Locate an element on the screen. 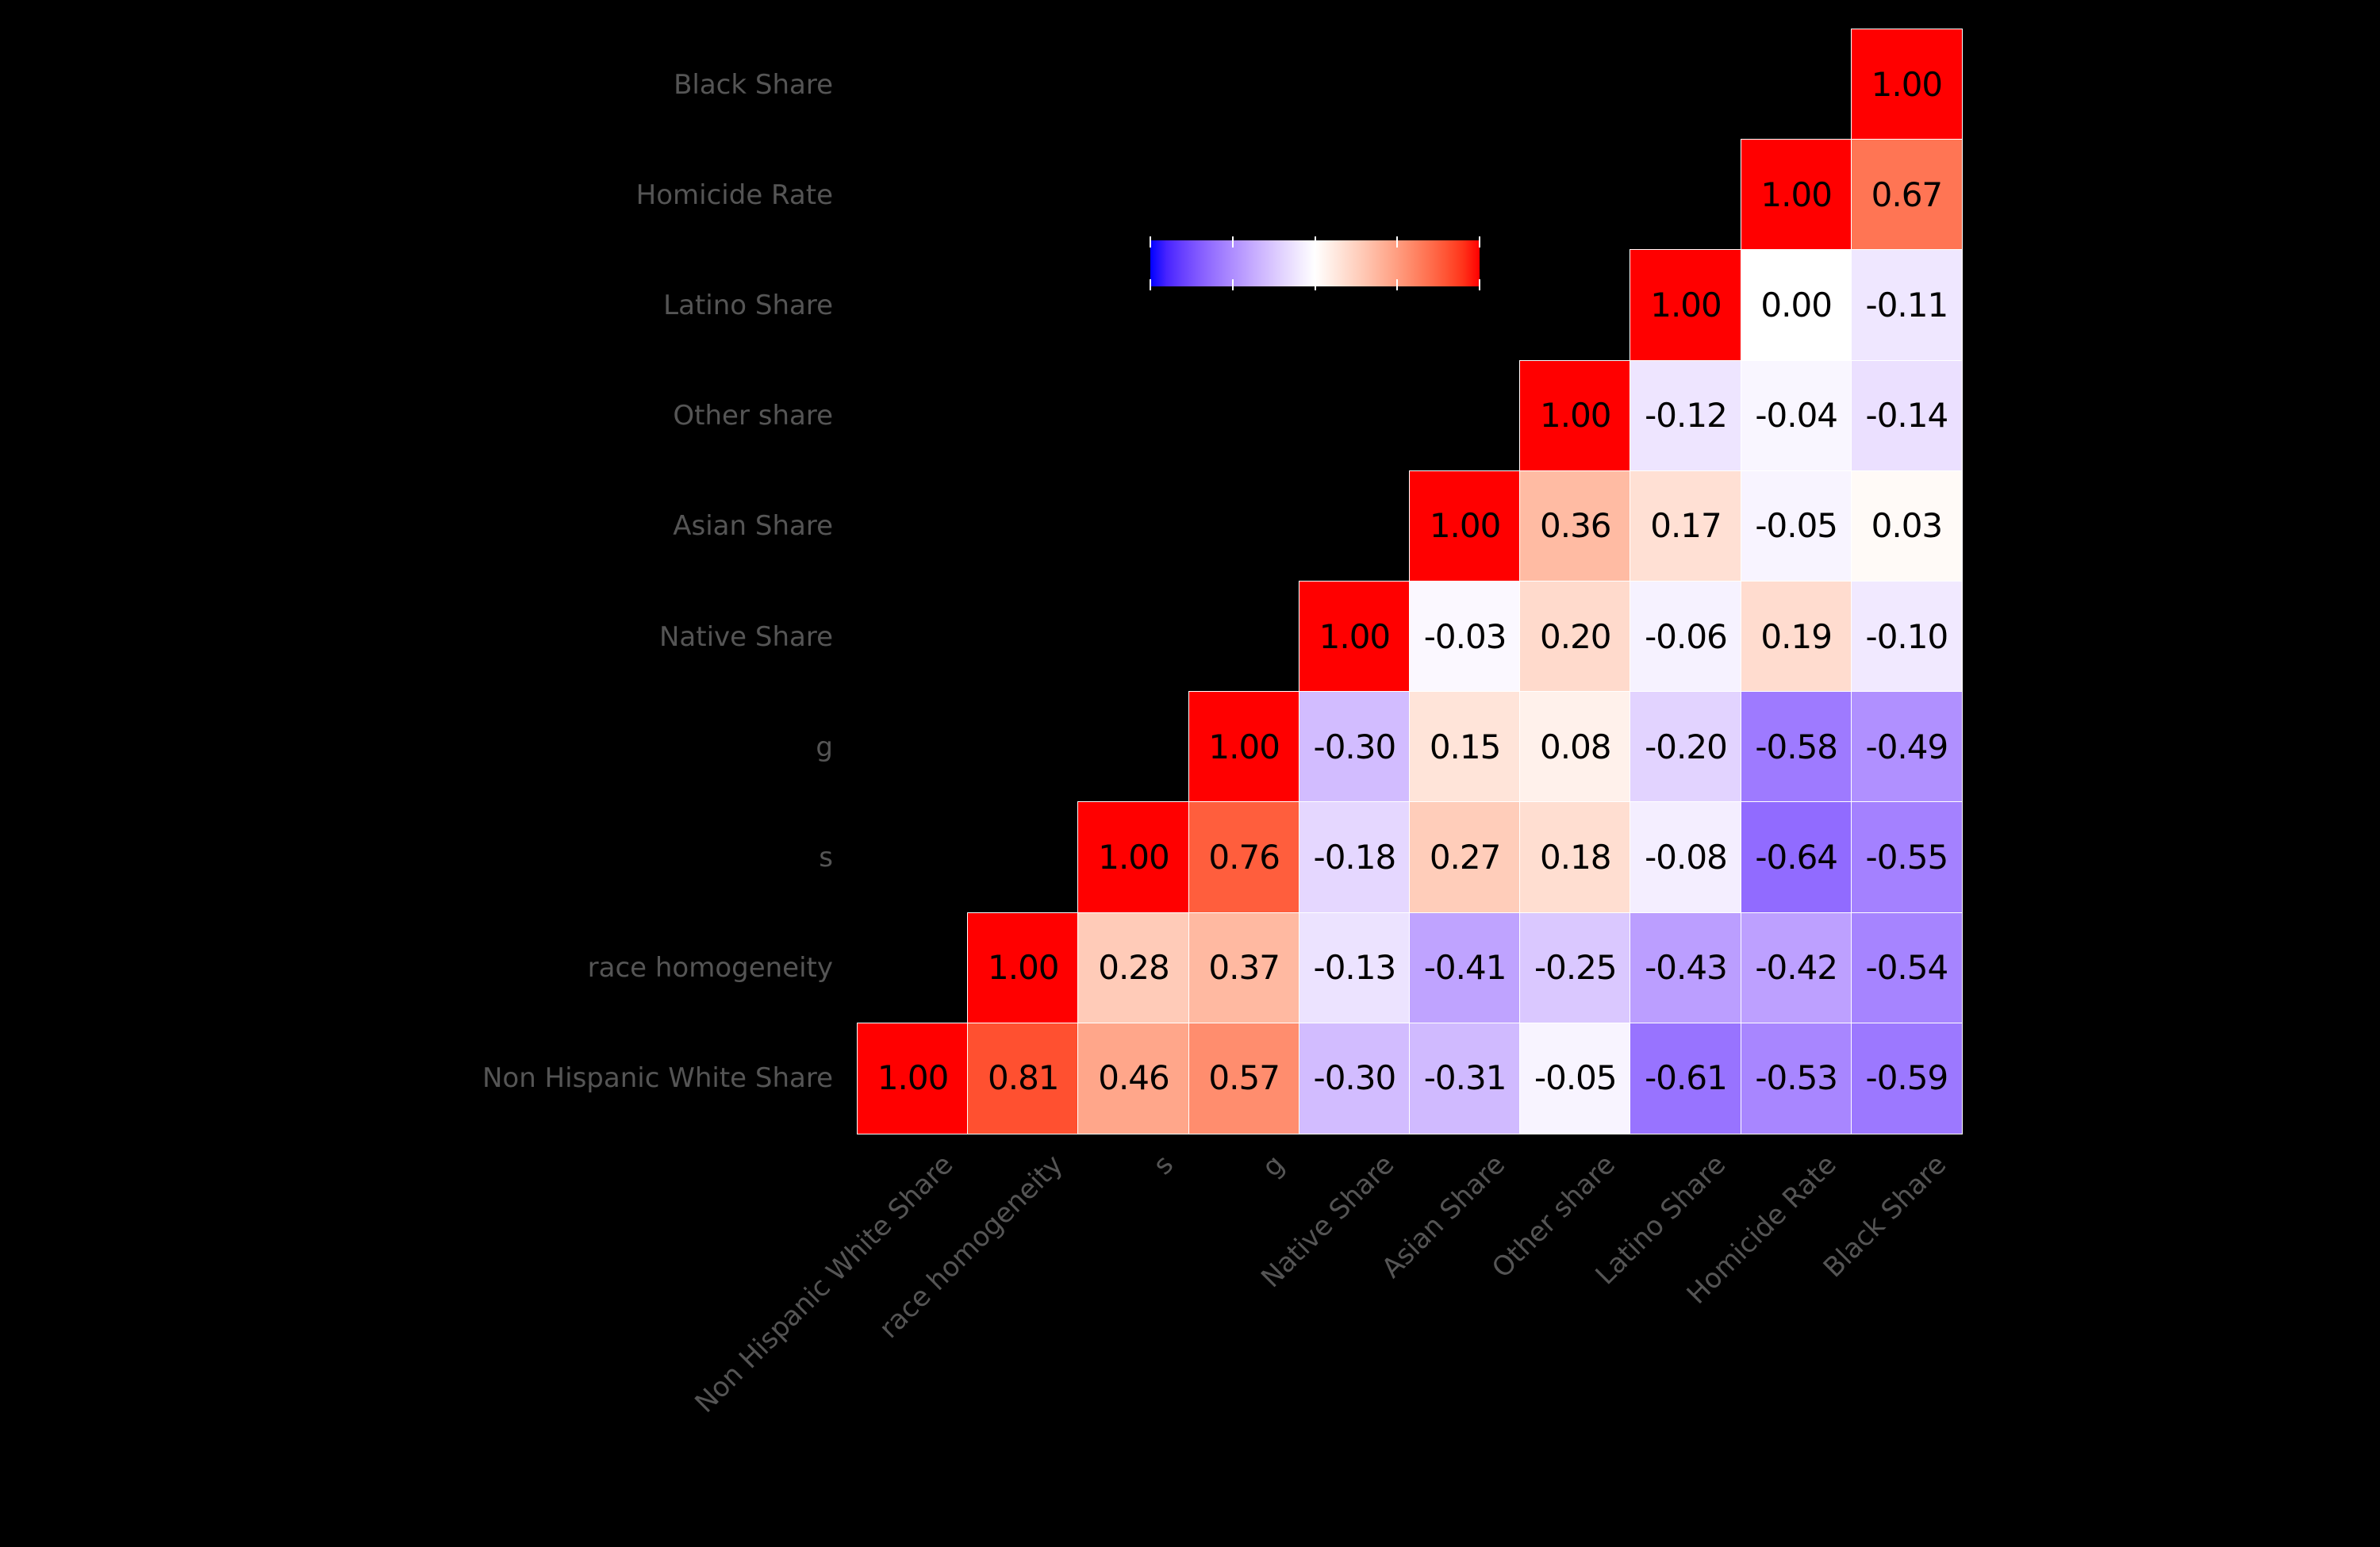 Image resolution: width=2380 pixels, height=1547 pixels. heatmap-cell: 0.37 is located at coordinates (1244, 968).